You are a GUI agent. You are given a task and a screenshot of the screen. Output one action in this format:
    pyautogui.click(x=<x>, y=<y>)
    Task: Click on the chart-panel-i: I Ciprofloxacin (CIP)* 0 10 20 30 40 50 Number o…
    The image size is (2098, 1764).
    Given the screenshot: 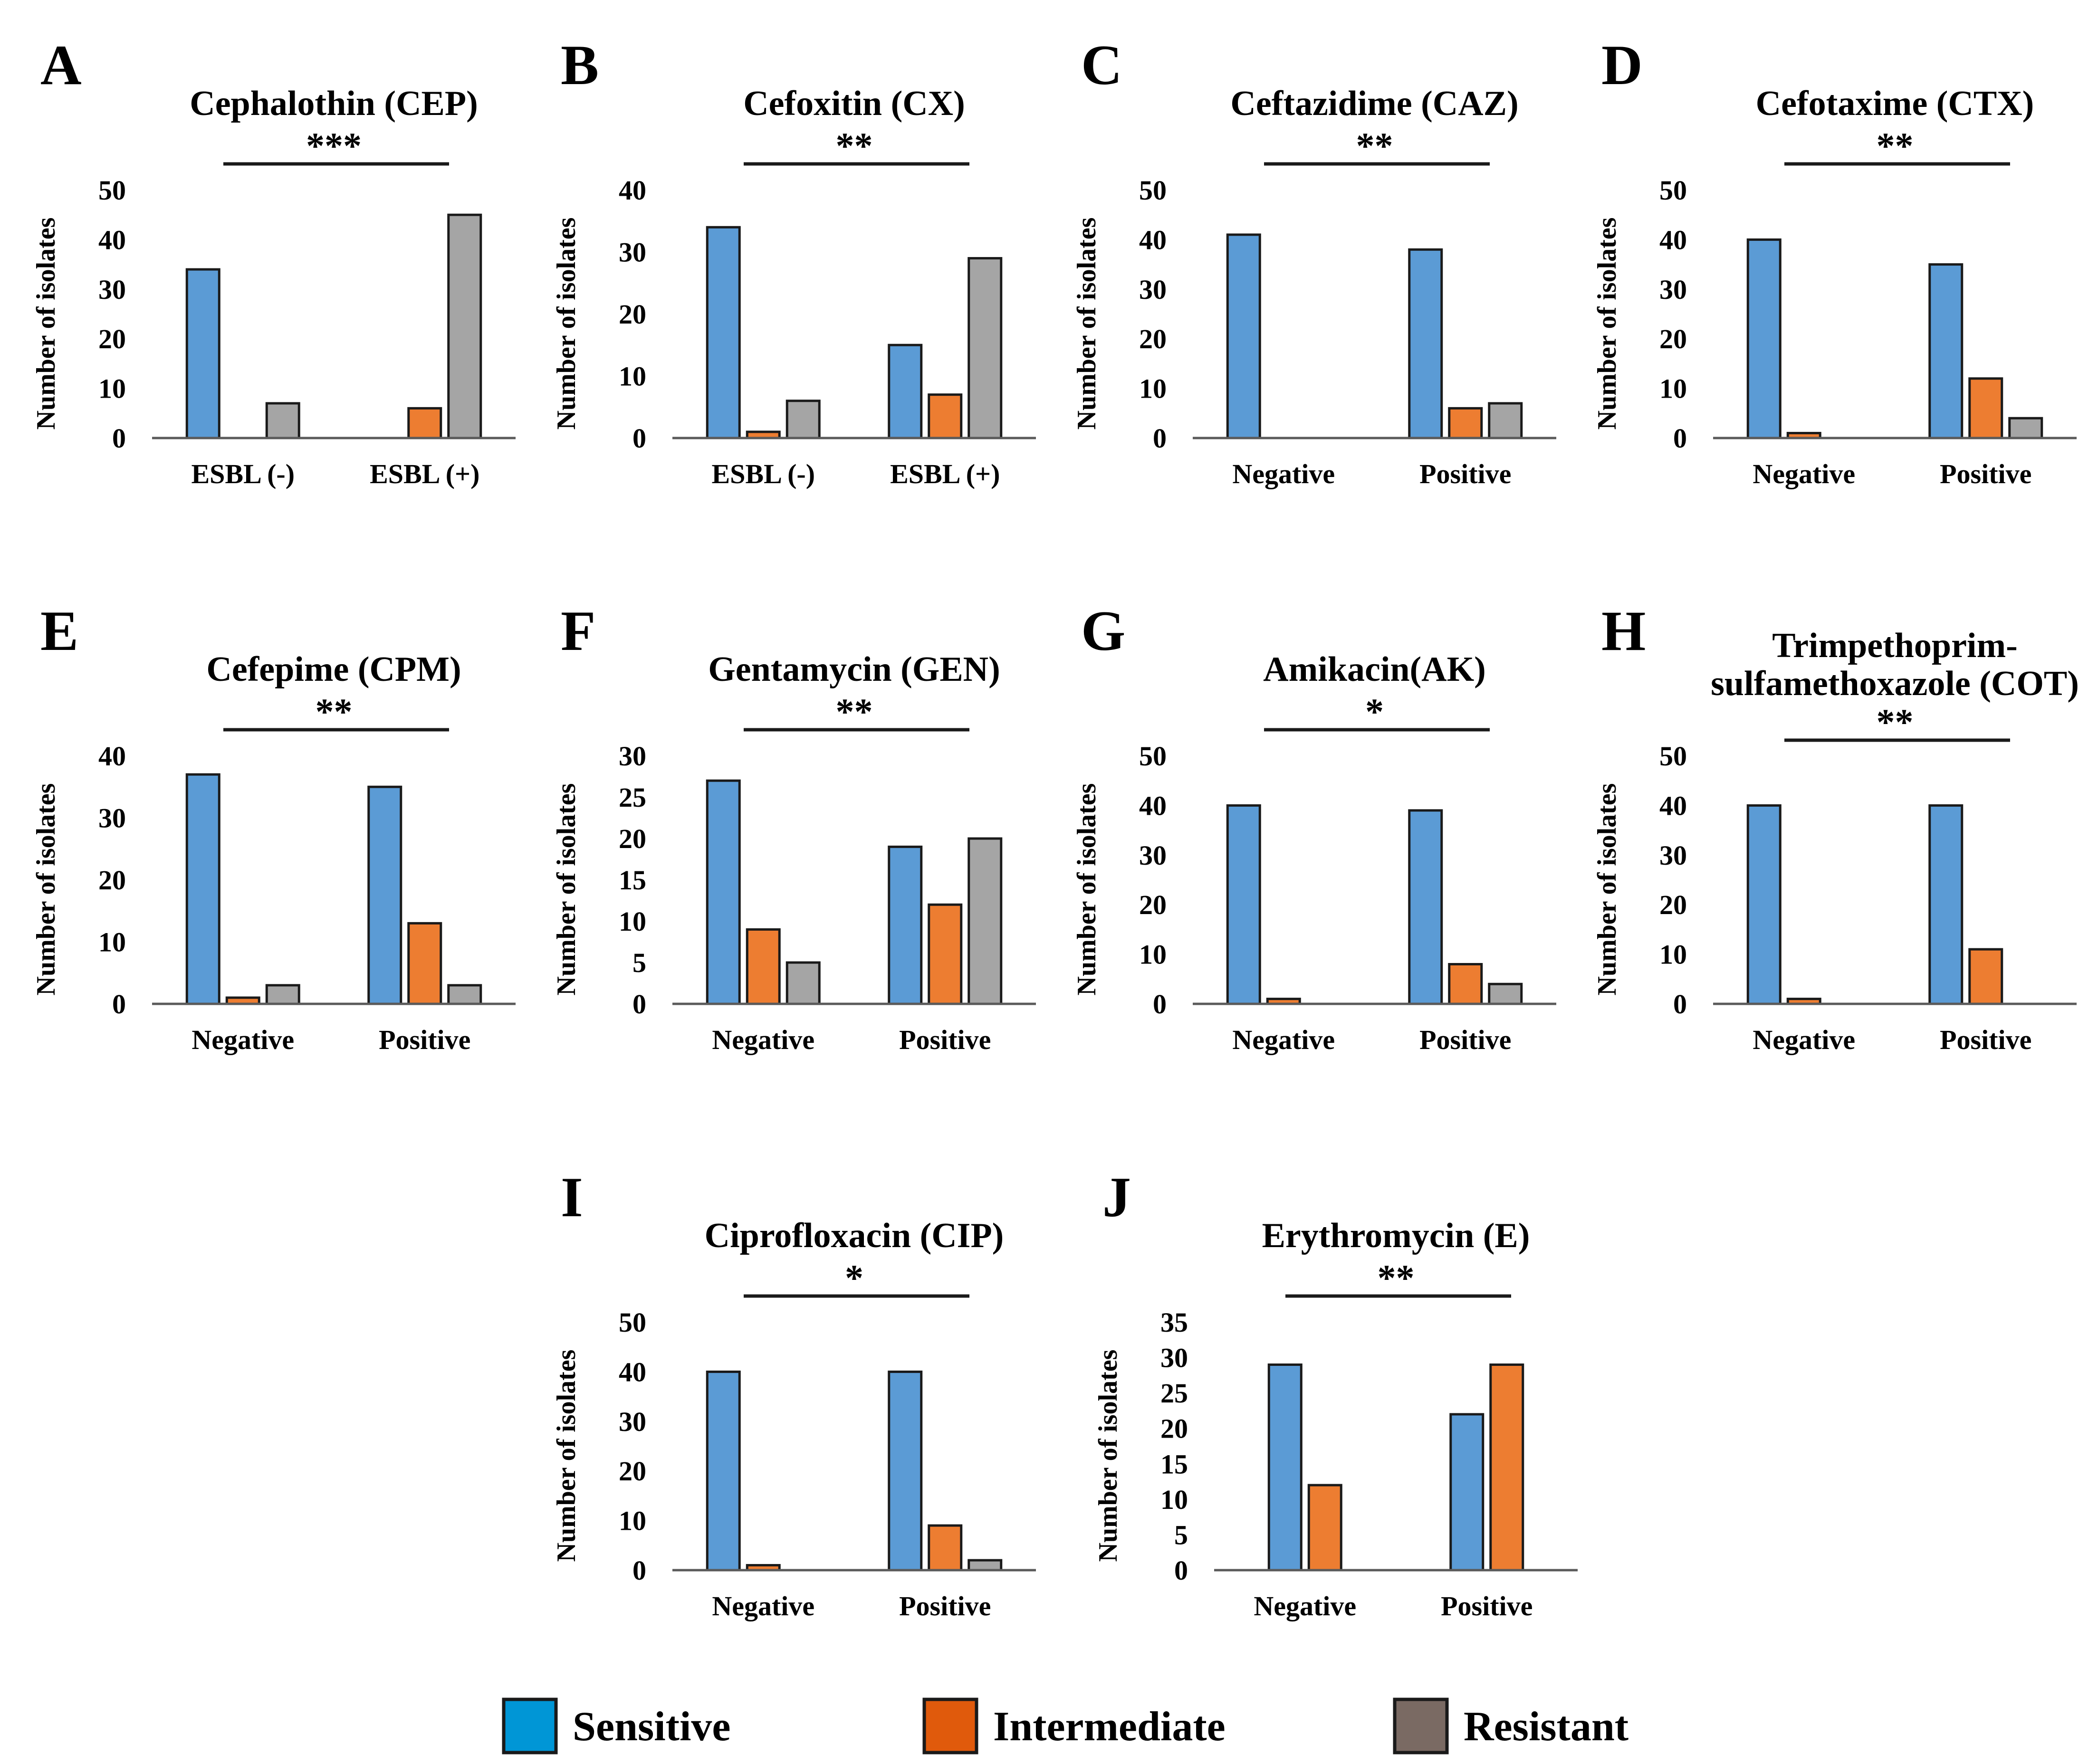 What is the action you would take?
    pyautogui.click(x=794, y=1393)
    